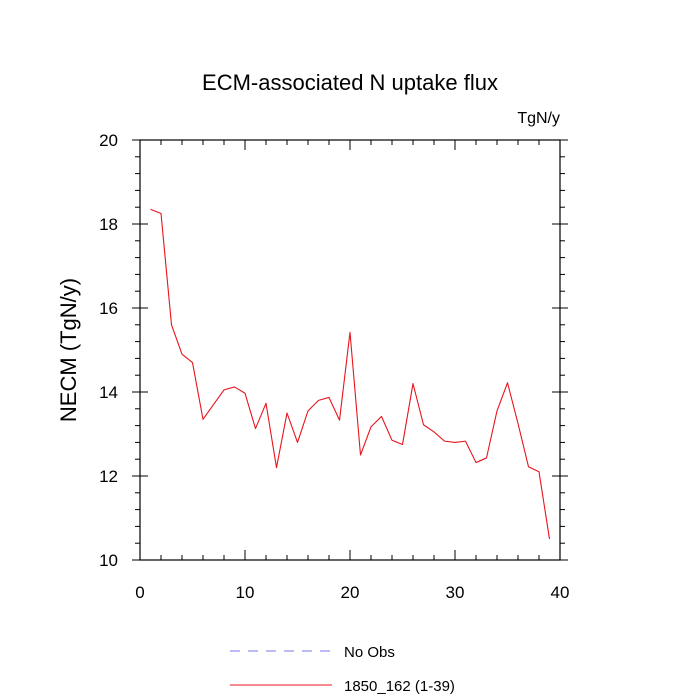  Describe the element at coordinates (399, 686) in the screenshot. I see `legend-label-1: 1850_162 (1-39)` at that location.